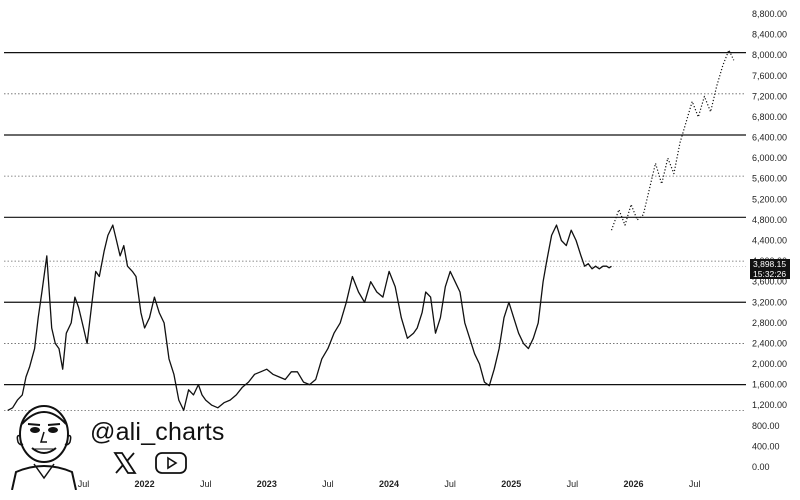 The image size is (800, 500). I want to click on author-watermark, so click(124, 444).